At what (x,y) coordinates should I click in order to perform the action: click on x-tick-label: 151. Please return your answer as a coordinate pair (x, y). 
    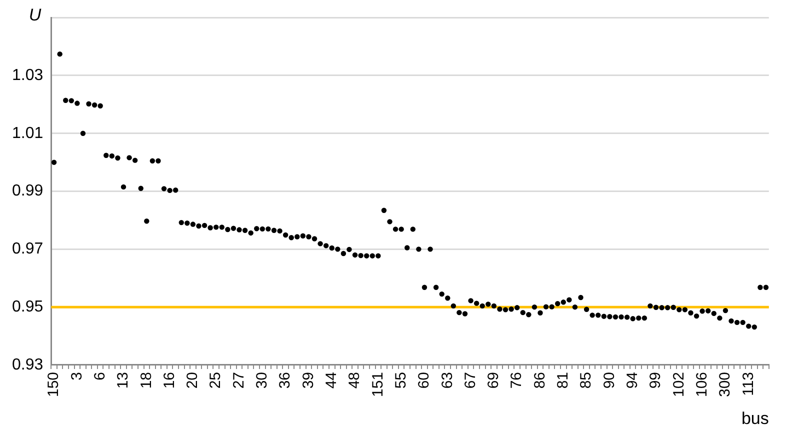
    Looking at the image, I should click on (377, 385).